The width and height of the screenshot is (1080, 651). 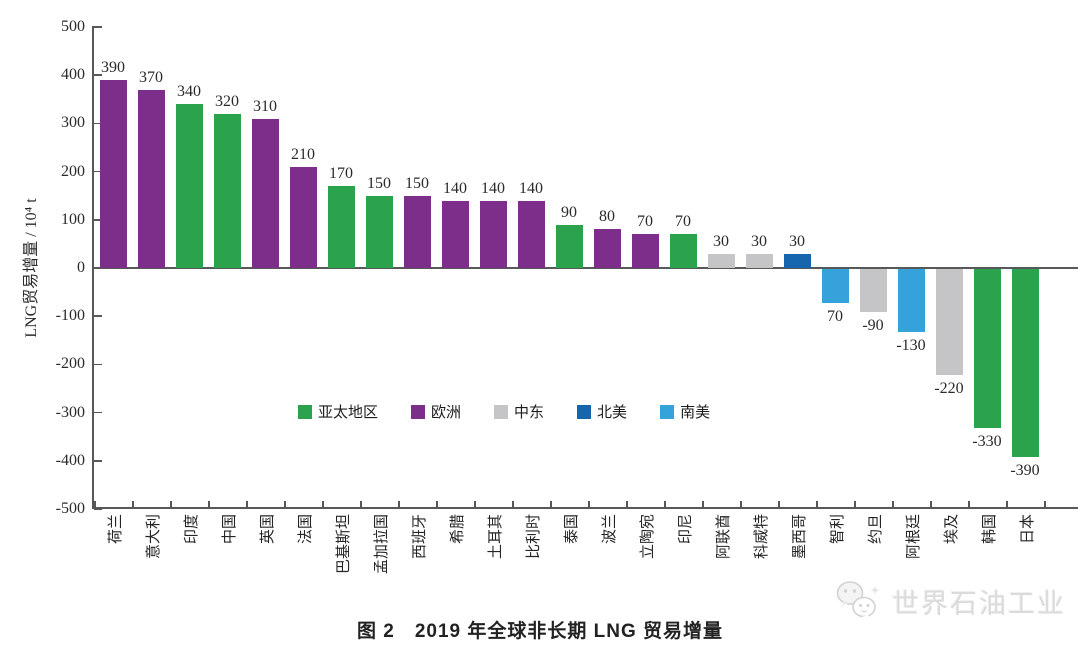 I want to click on bar-科威特, so click(x=759, y=260).